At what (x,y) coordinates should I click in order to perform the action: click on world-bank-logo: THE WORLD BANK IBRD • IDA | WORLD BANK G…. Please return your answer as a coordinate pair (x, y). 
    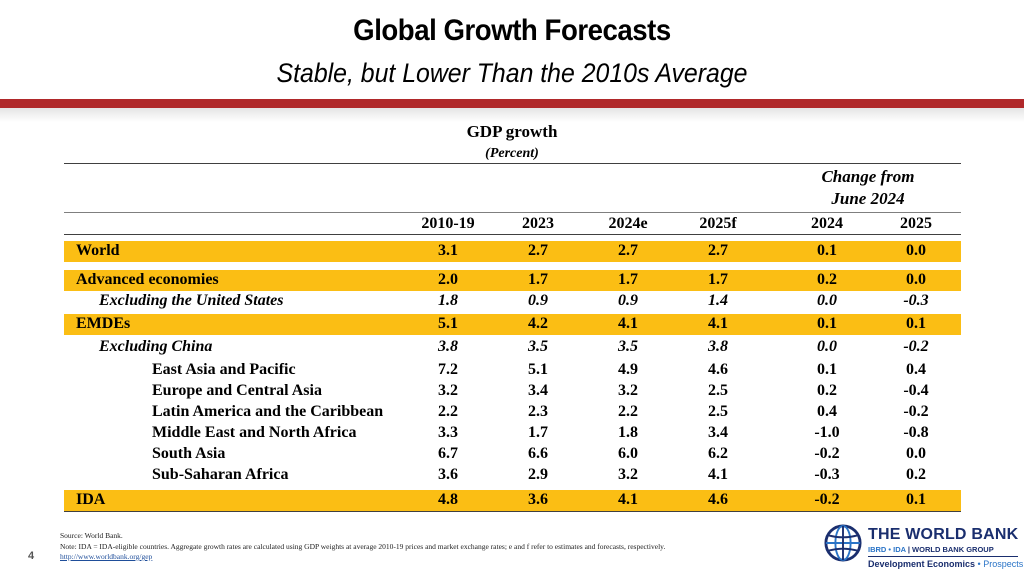
    Looking at the image, I should click on (923, 547).